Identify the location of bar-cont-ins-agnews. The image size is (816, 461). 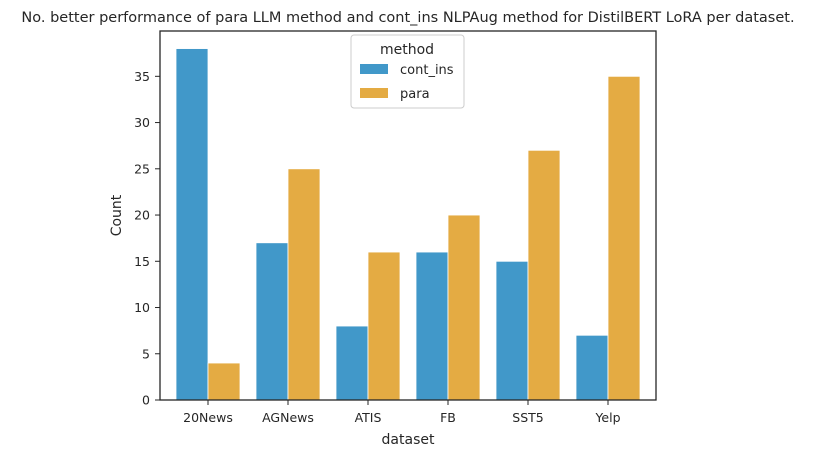
(272, 321).